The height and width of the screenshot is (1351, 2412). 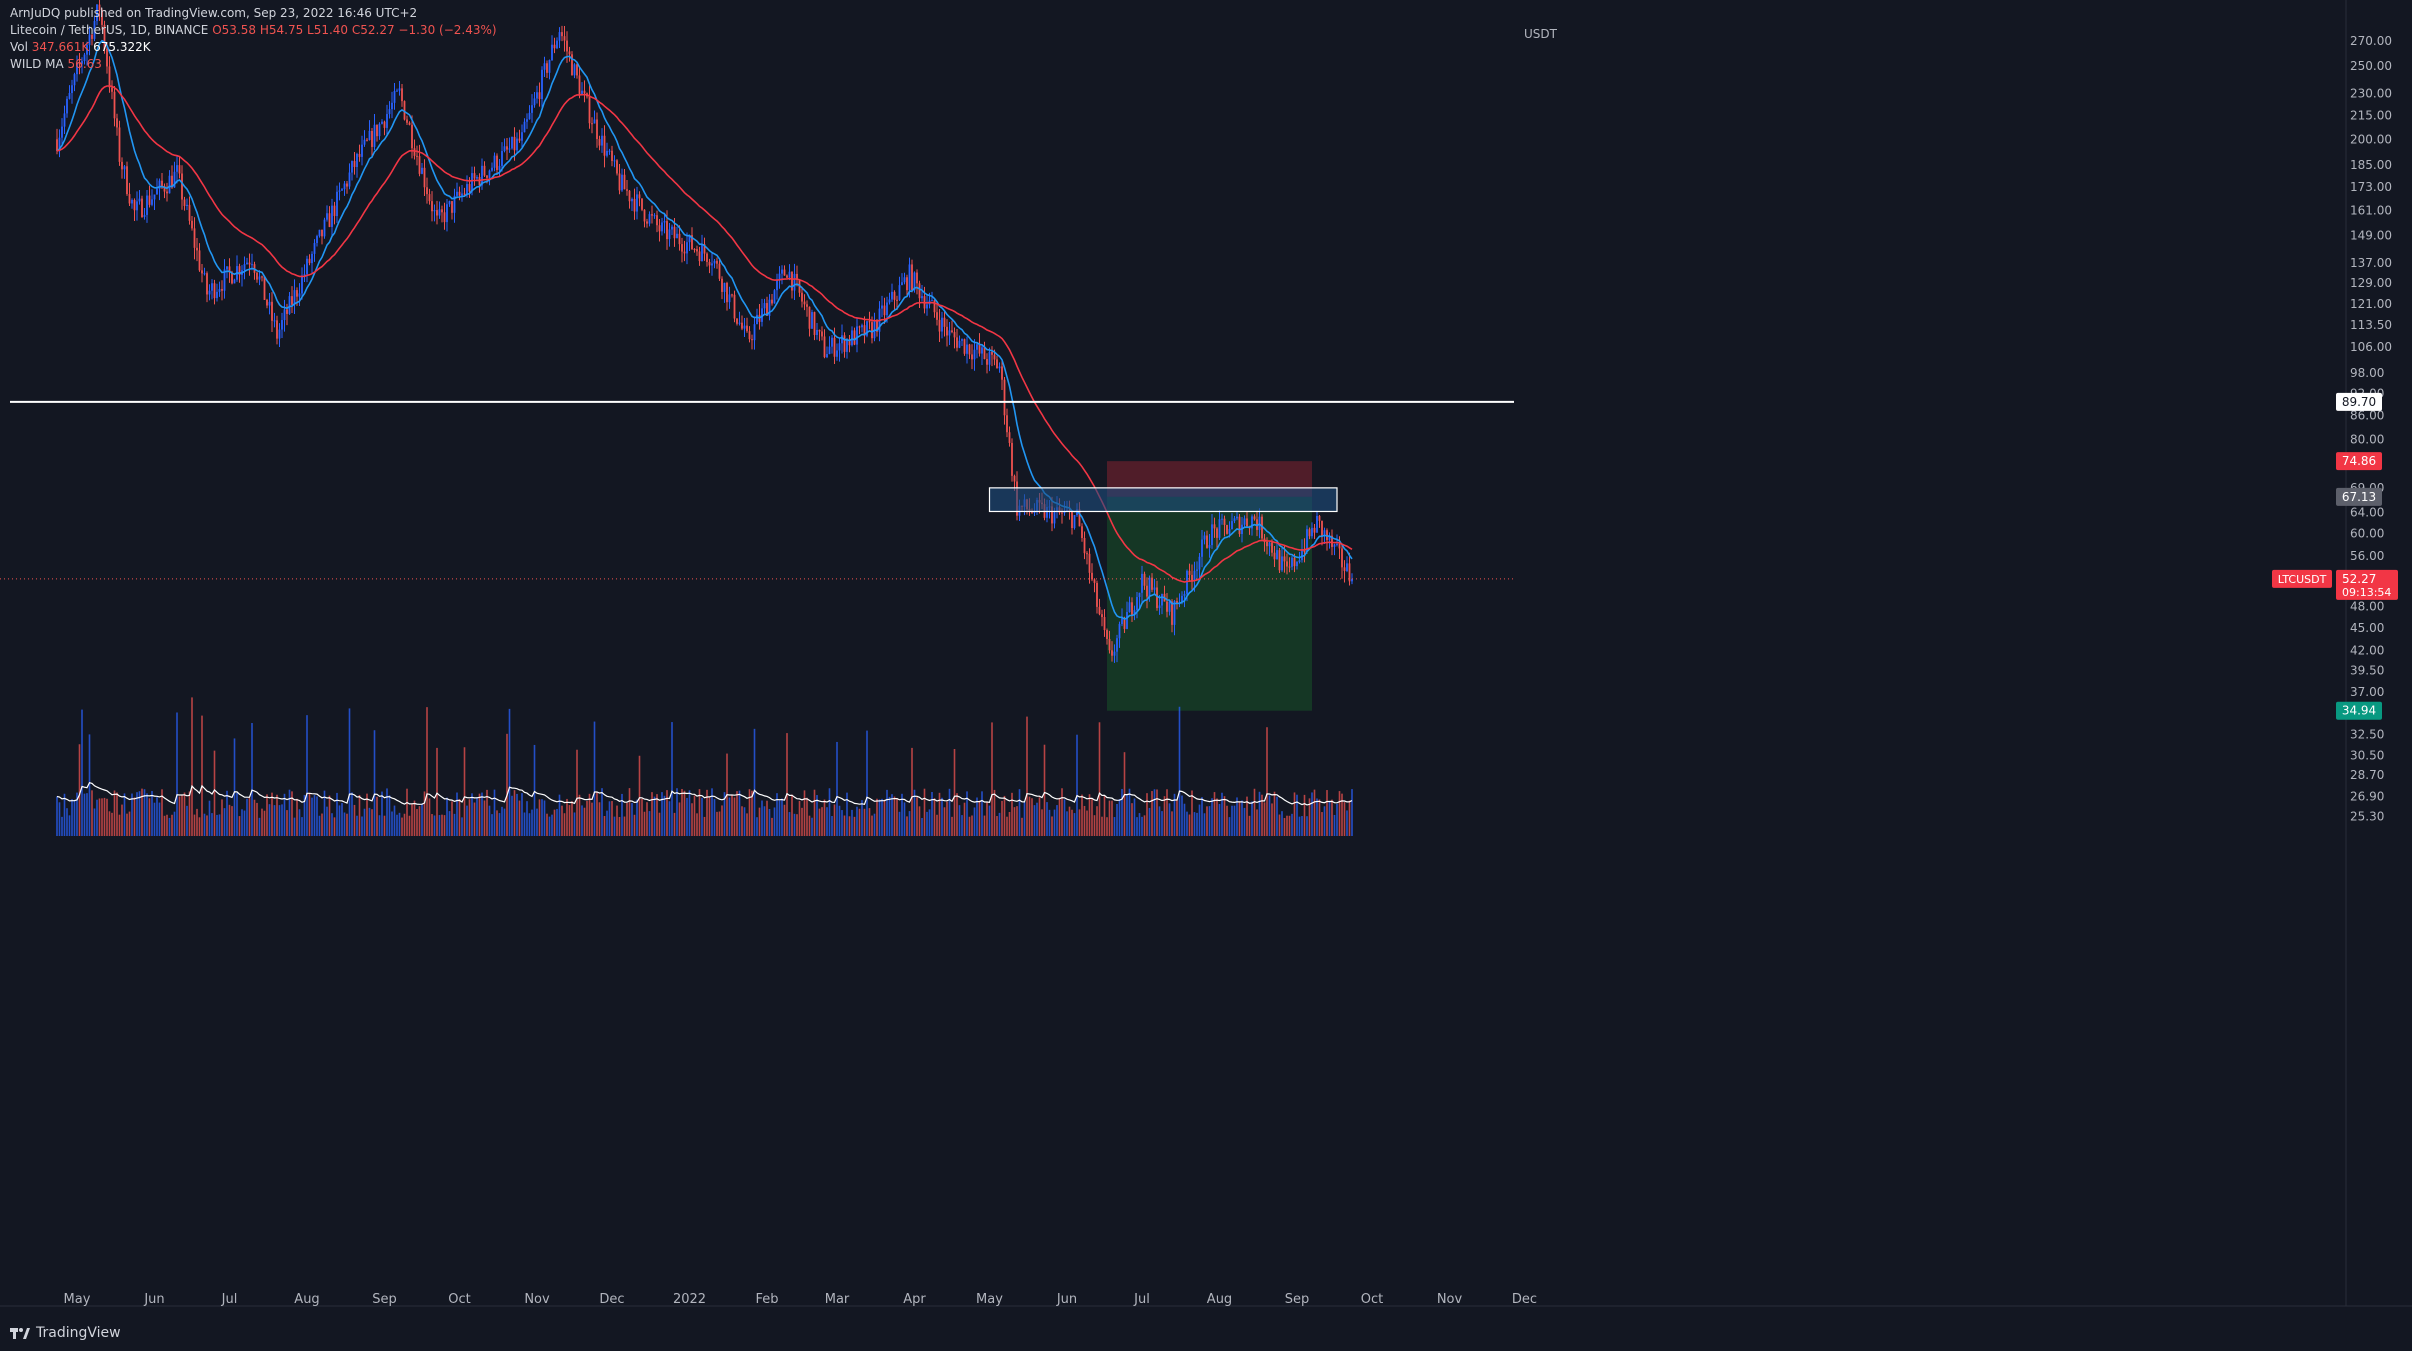 I want to click on vol-ma-value: 675.322K, so click(x=122, y=47).